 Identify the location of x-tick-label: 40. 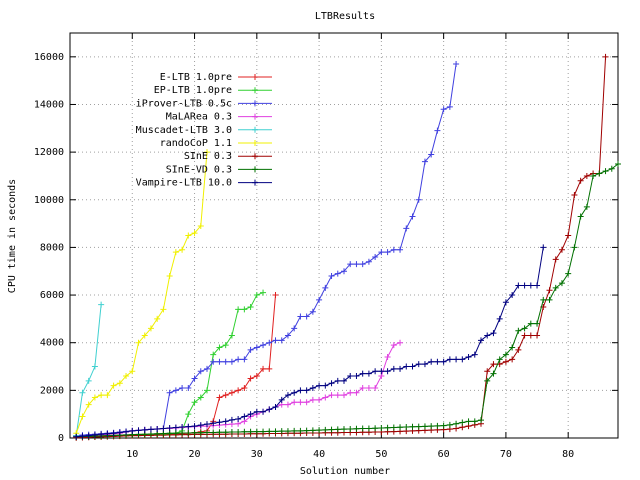
(319, 454).